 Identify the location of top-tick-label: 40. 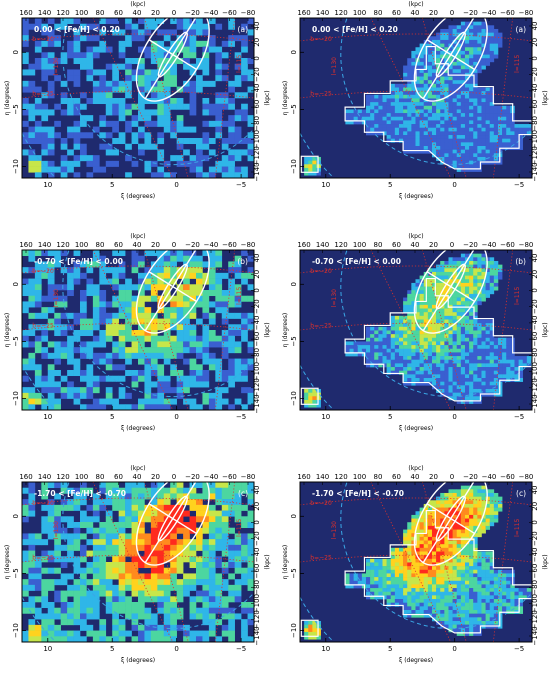
(415, 477).